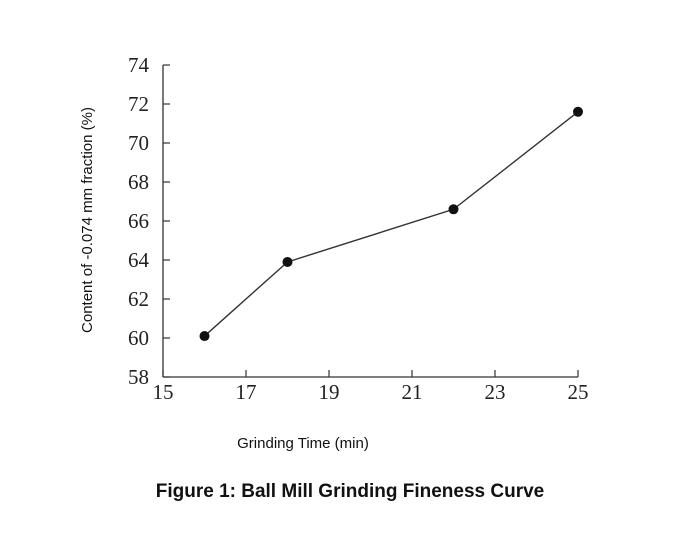 This screenshot has width=700, height=550. Describe the element at coordinates (87, 220) in the screenshot. I see `y-axis-label: Content of -0.074 mm fraction (%)` at that location.